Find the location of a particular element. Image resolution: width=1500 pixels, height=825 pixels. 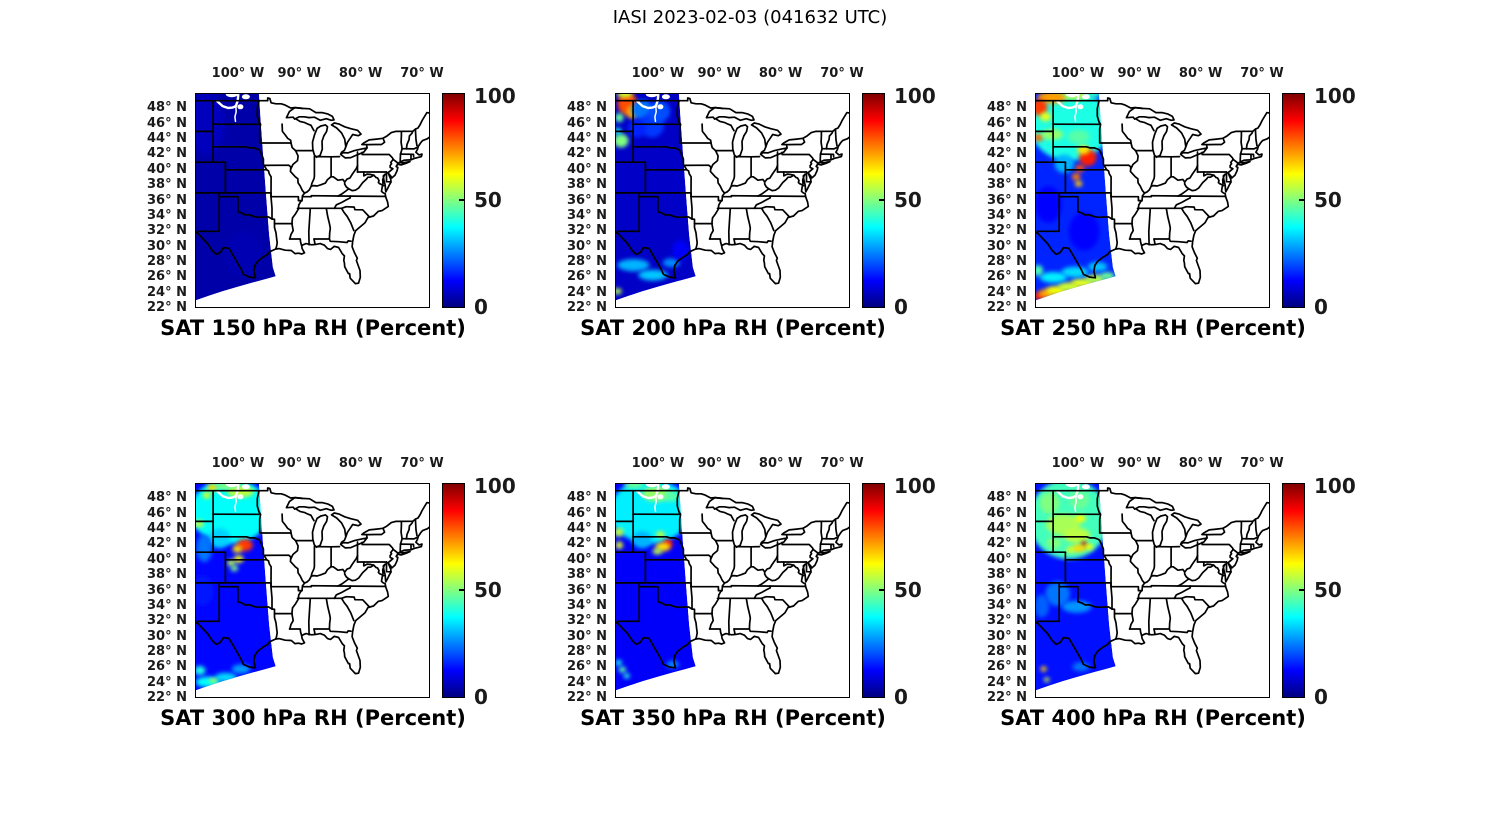

map-canvas-300hpa is located at coordinates (312, 590).